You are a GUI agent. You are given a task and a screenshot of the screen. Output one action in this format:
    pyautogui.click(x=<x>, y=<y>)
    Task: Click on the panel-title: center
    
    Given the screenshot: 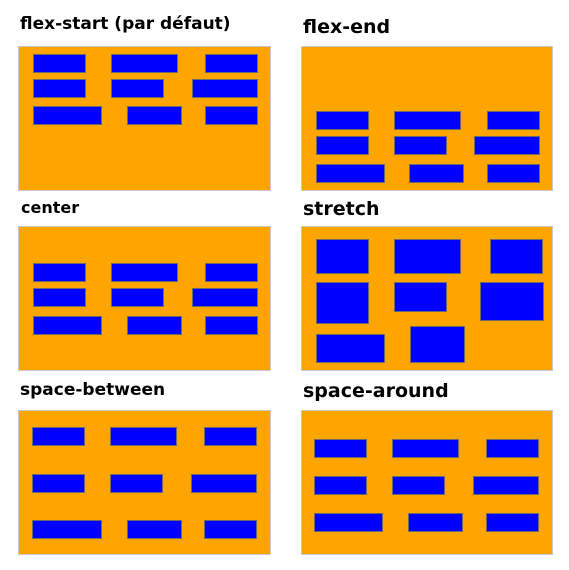 What is the action you would take?
    pyautogui.click(x=50, y=207)
    